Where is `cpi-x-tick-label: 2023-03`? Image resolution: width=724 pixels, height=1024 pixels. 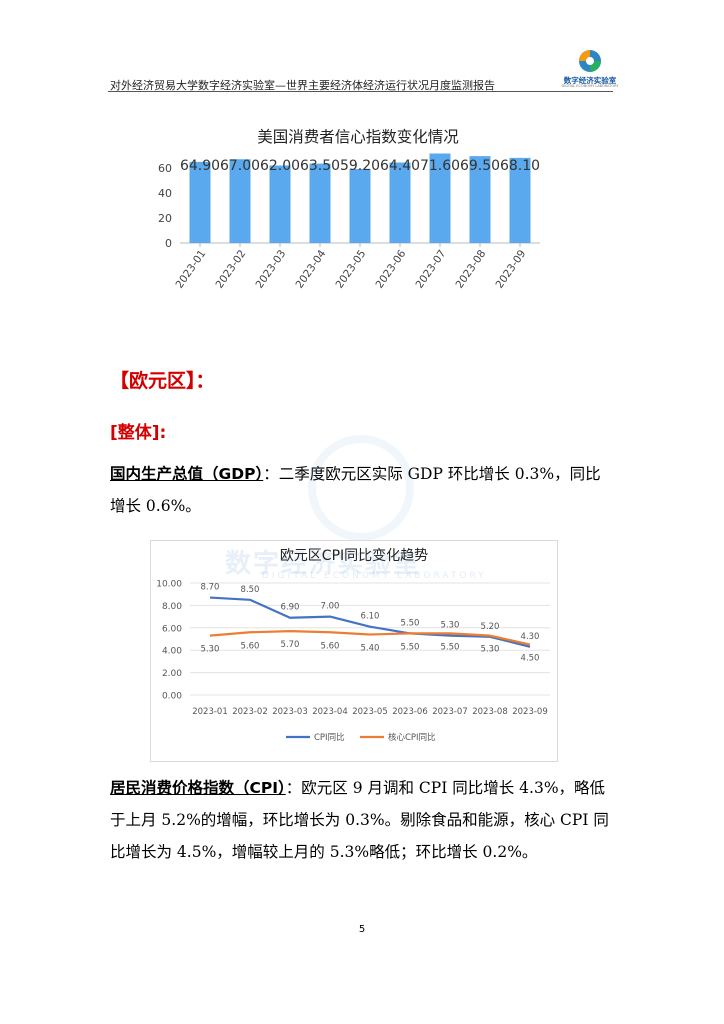
cpi-x-tick-label: 2023-03 is located at coordinates (290, 712).